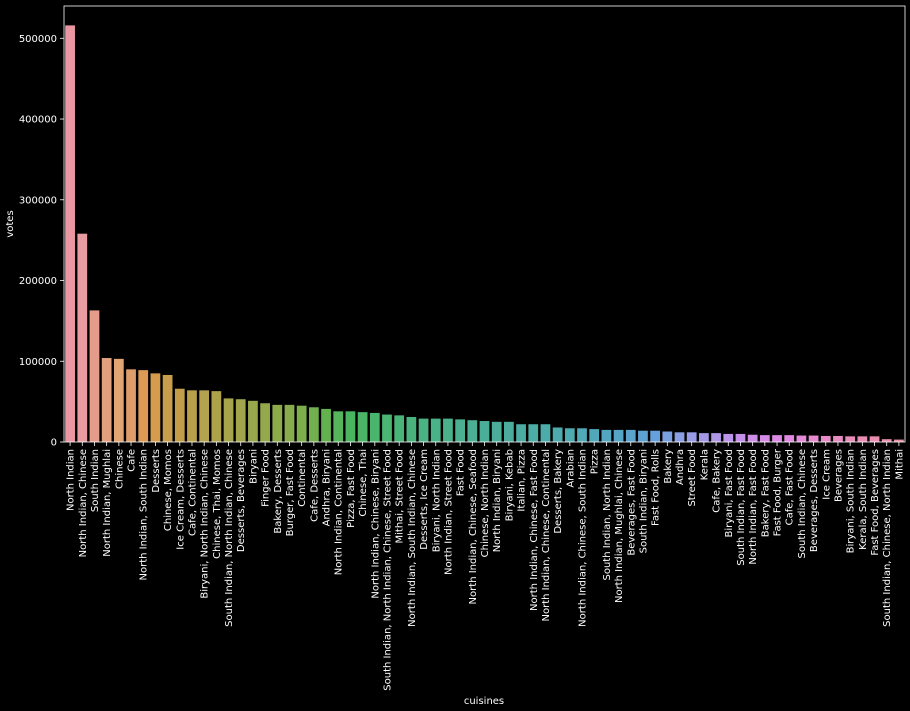  I want to click on x-tick-label: Desserts, Ice Cream, so click(424, 499).